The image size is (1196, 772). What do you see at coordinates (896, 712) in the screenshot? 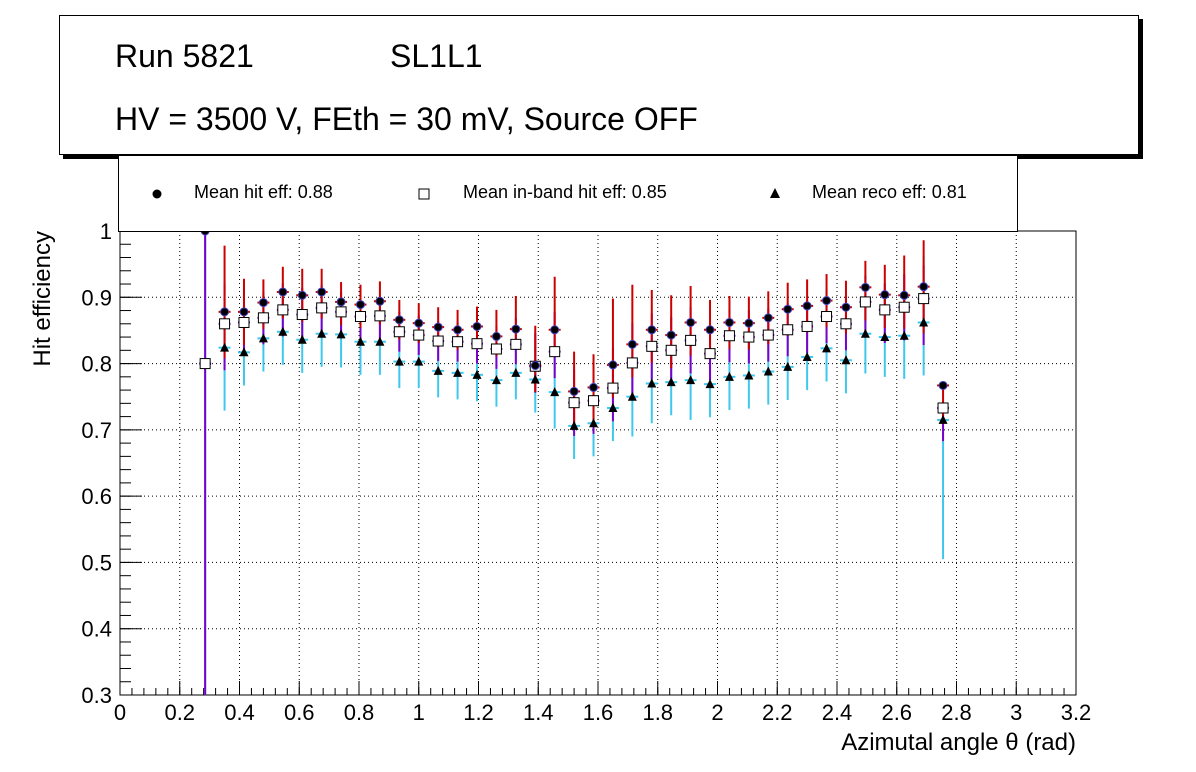
I see `x-tick-label: 2.6` at bounding box center [896, 712].